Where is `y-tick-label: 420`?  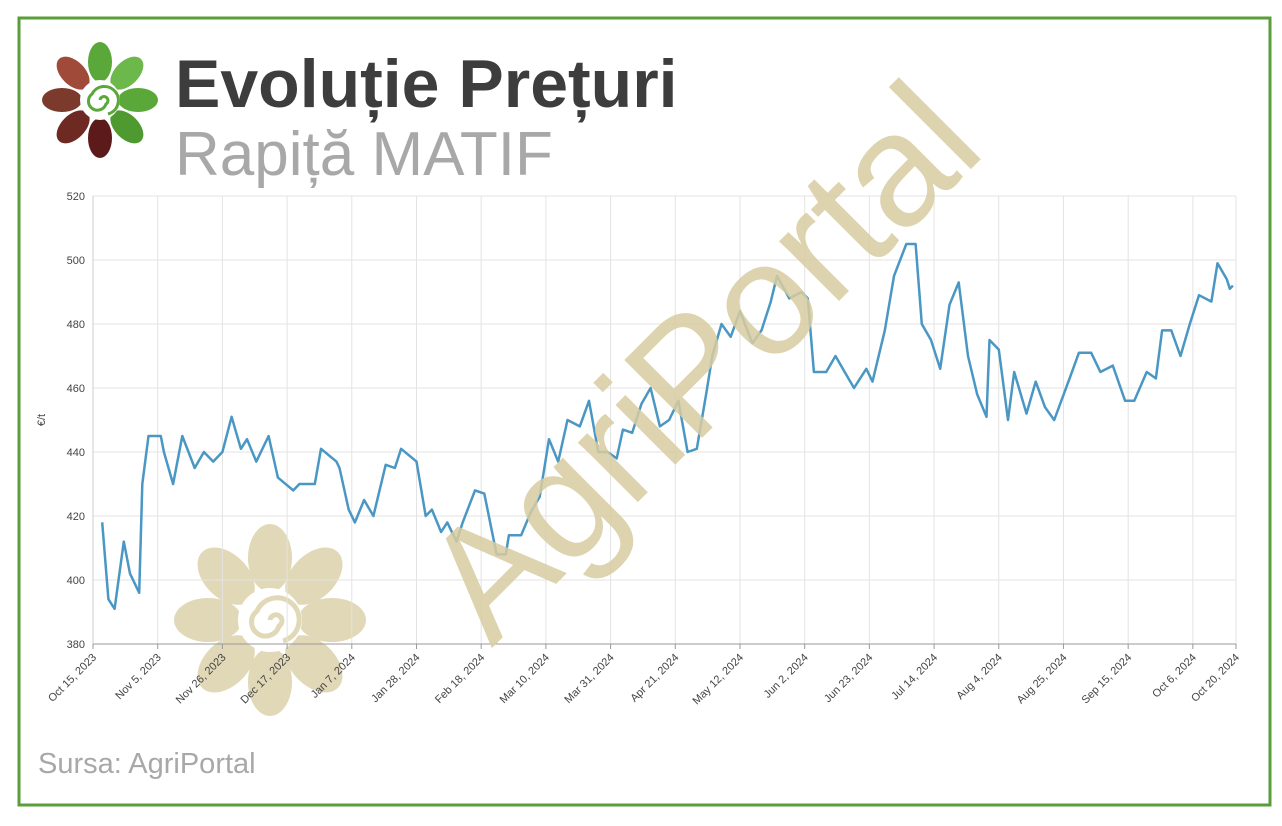 y-tick-label: 420 is located at coordinates (76, 517).